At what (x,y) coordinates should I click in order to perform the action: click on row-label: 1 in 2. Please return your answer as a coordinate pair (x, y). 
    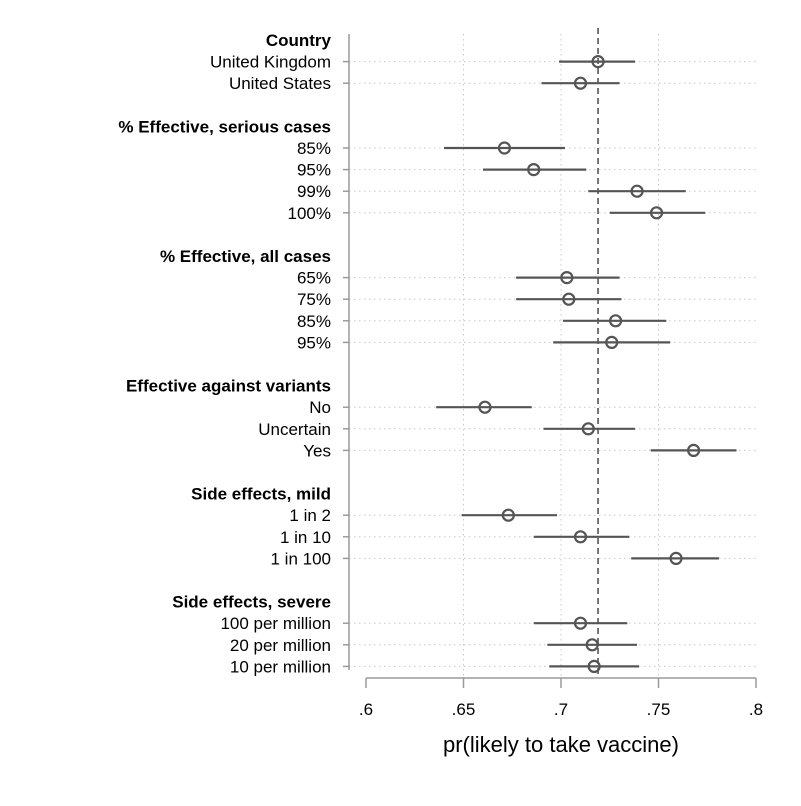
    Looking at the image, I should click on (310, 515).